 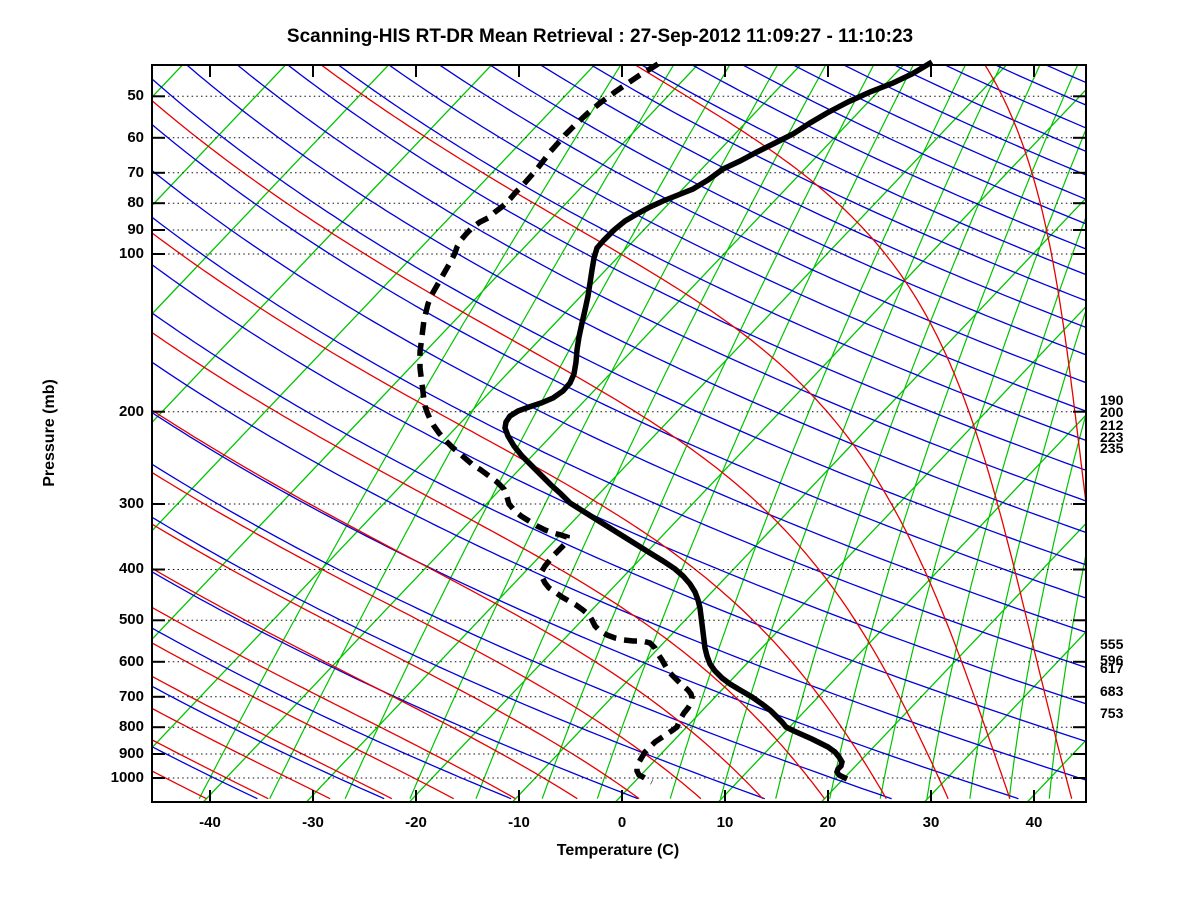 I want to click on y-tick-label: 800, so click(x=131, y=727).